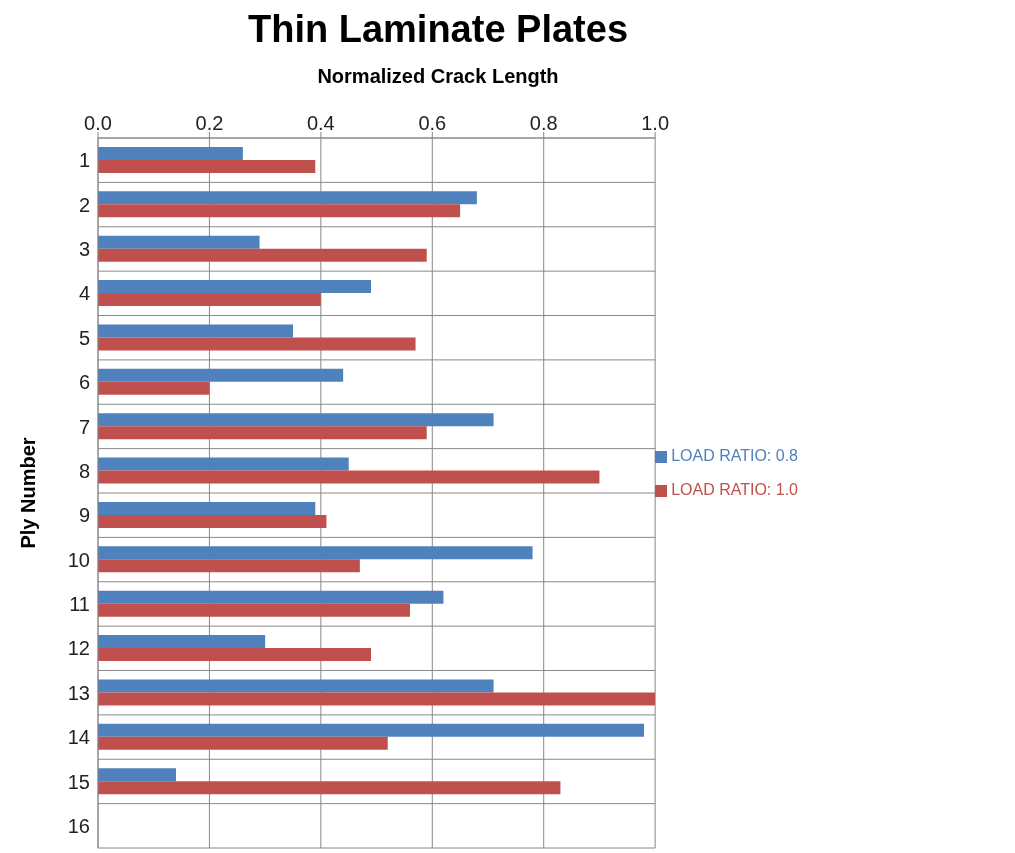 This screenshot has height=853, width=1015. I want to click on y-tick-label: 5, so click(84, 337).